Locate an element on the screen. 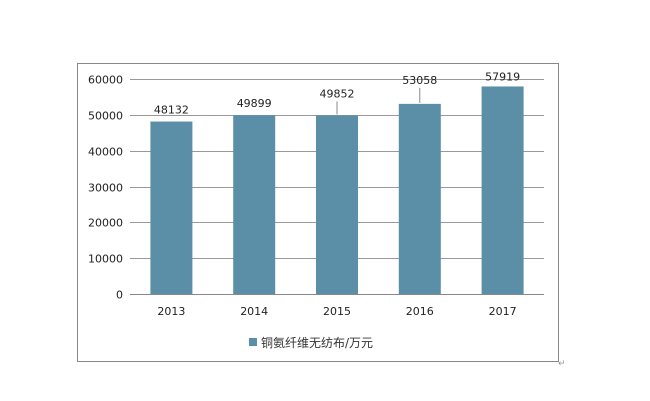 Image resolution: width=650 pixels, height=401 pixels. bar-2015 is located at coordinates (337, 204).